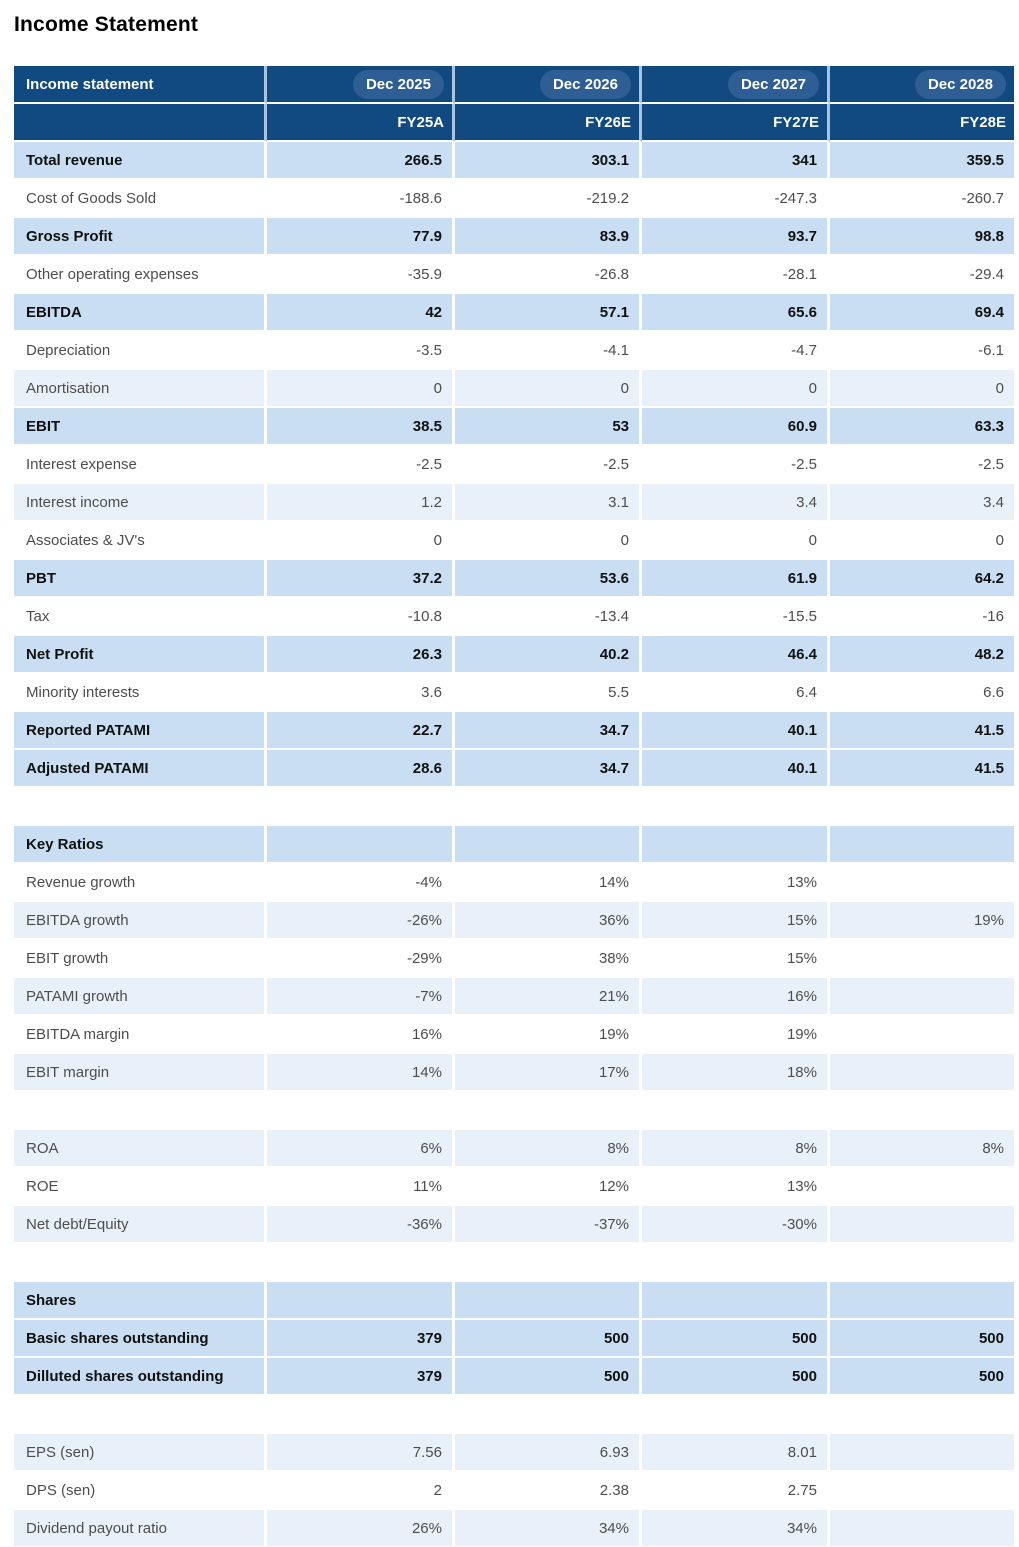 Image resolution: width=1019 pixels, height=1547 pixels. I want to click on value-cell: 93.7, so click(736, 237).